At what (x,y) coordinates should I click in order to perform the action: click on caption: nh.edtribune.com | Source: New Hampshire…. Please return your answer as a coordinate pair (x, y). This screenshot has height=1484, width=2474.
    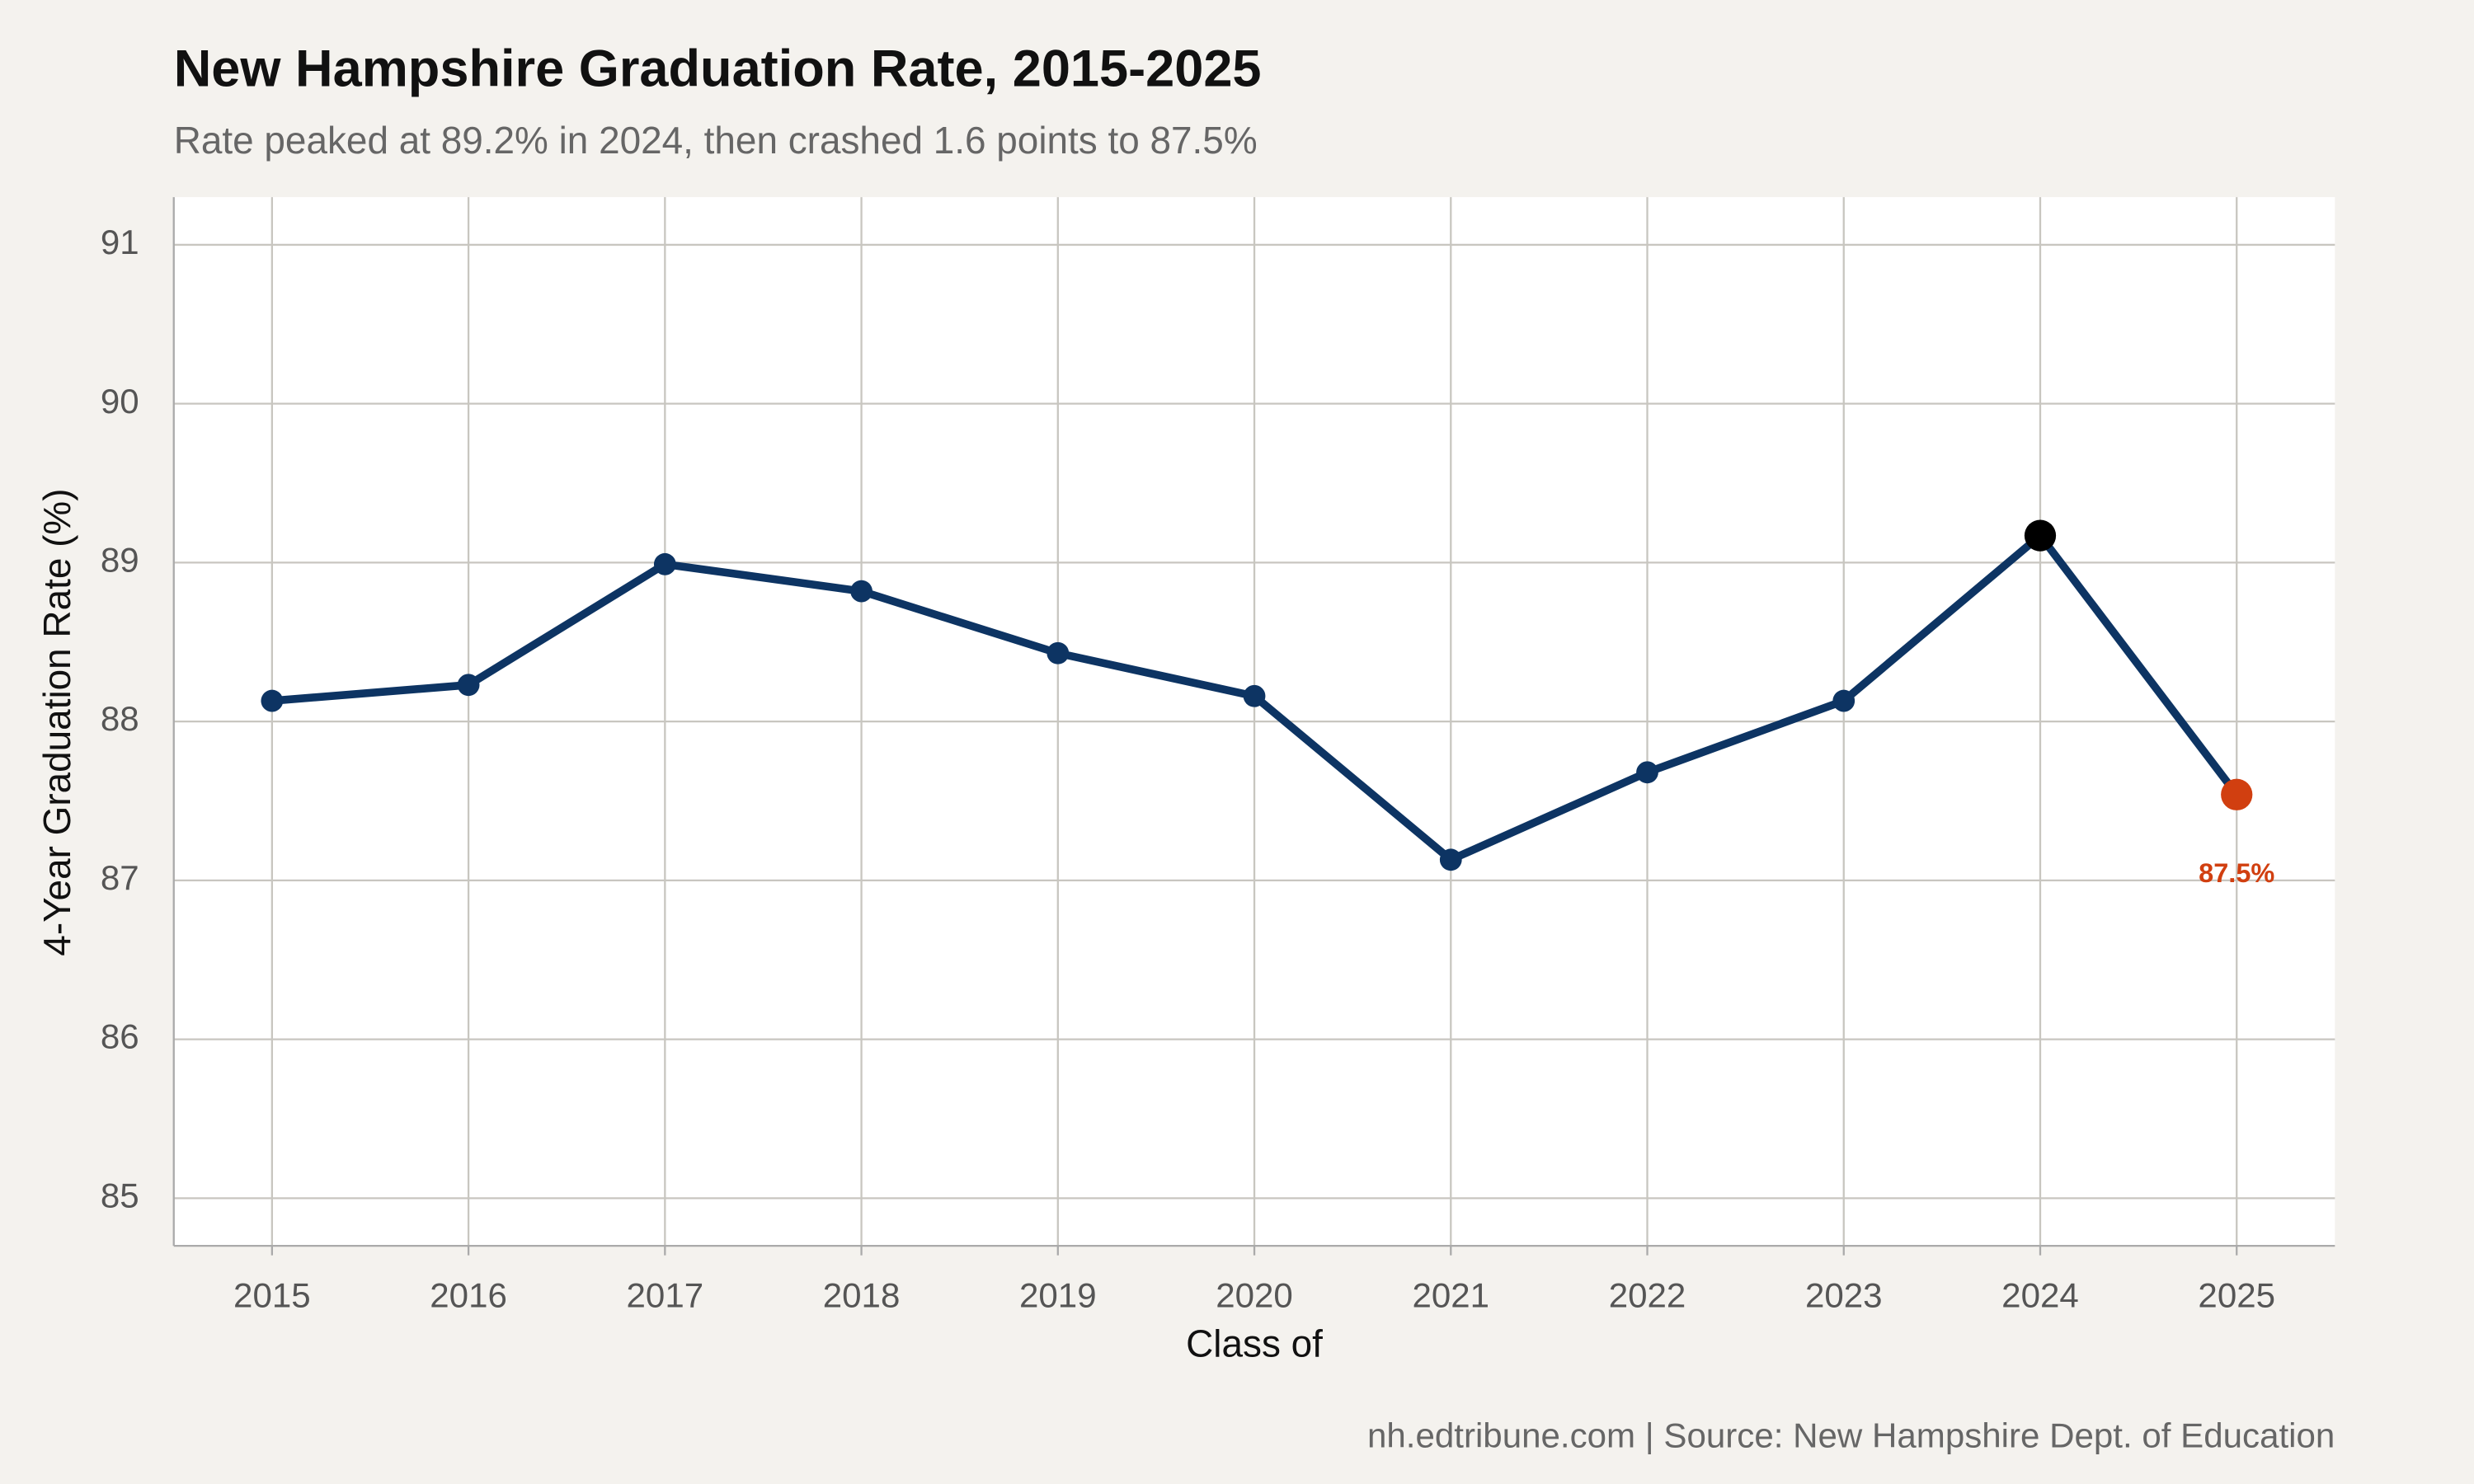
    Looking at the image, I should click on (1851, 1435).